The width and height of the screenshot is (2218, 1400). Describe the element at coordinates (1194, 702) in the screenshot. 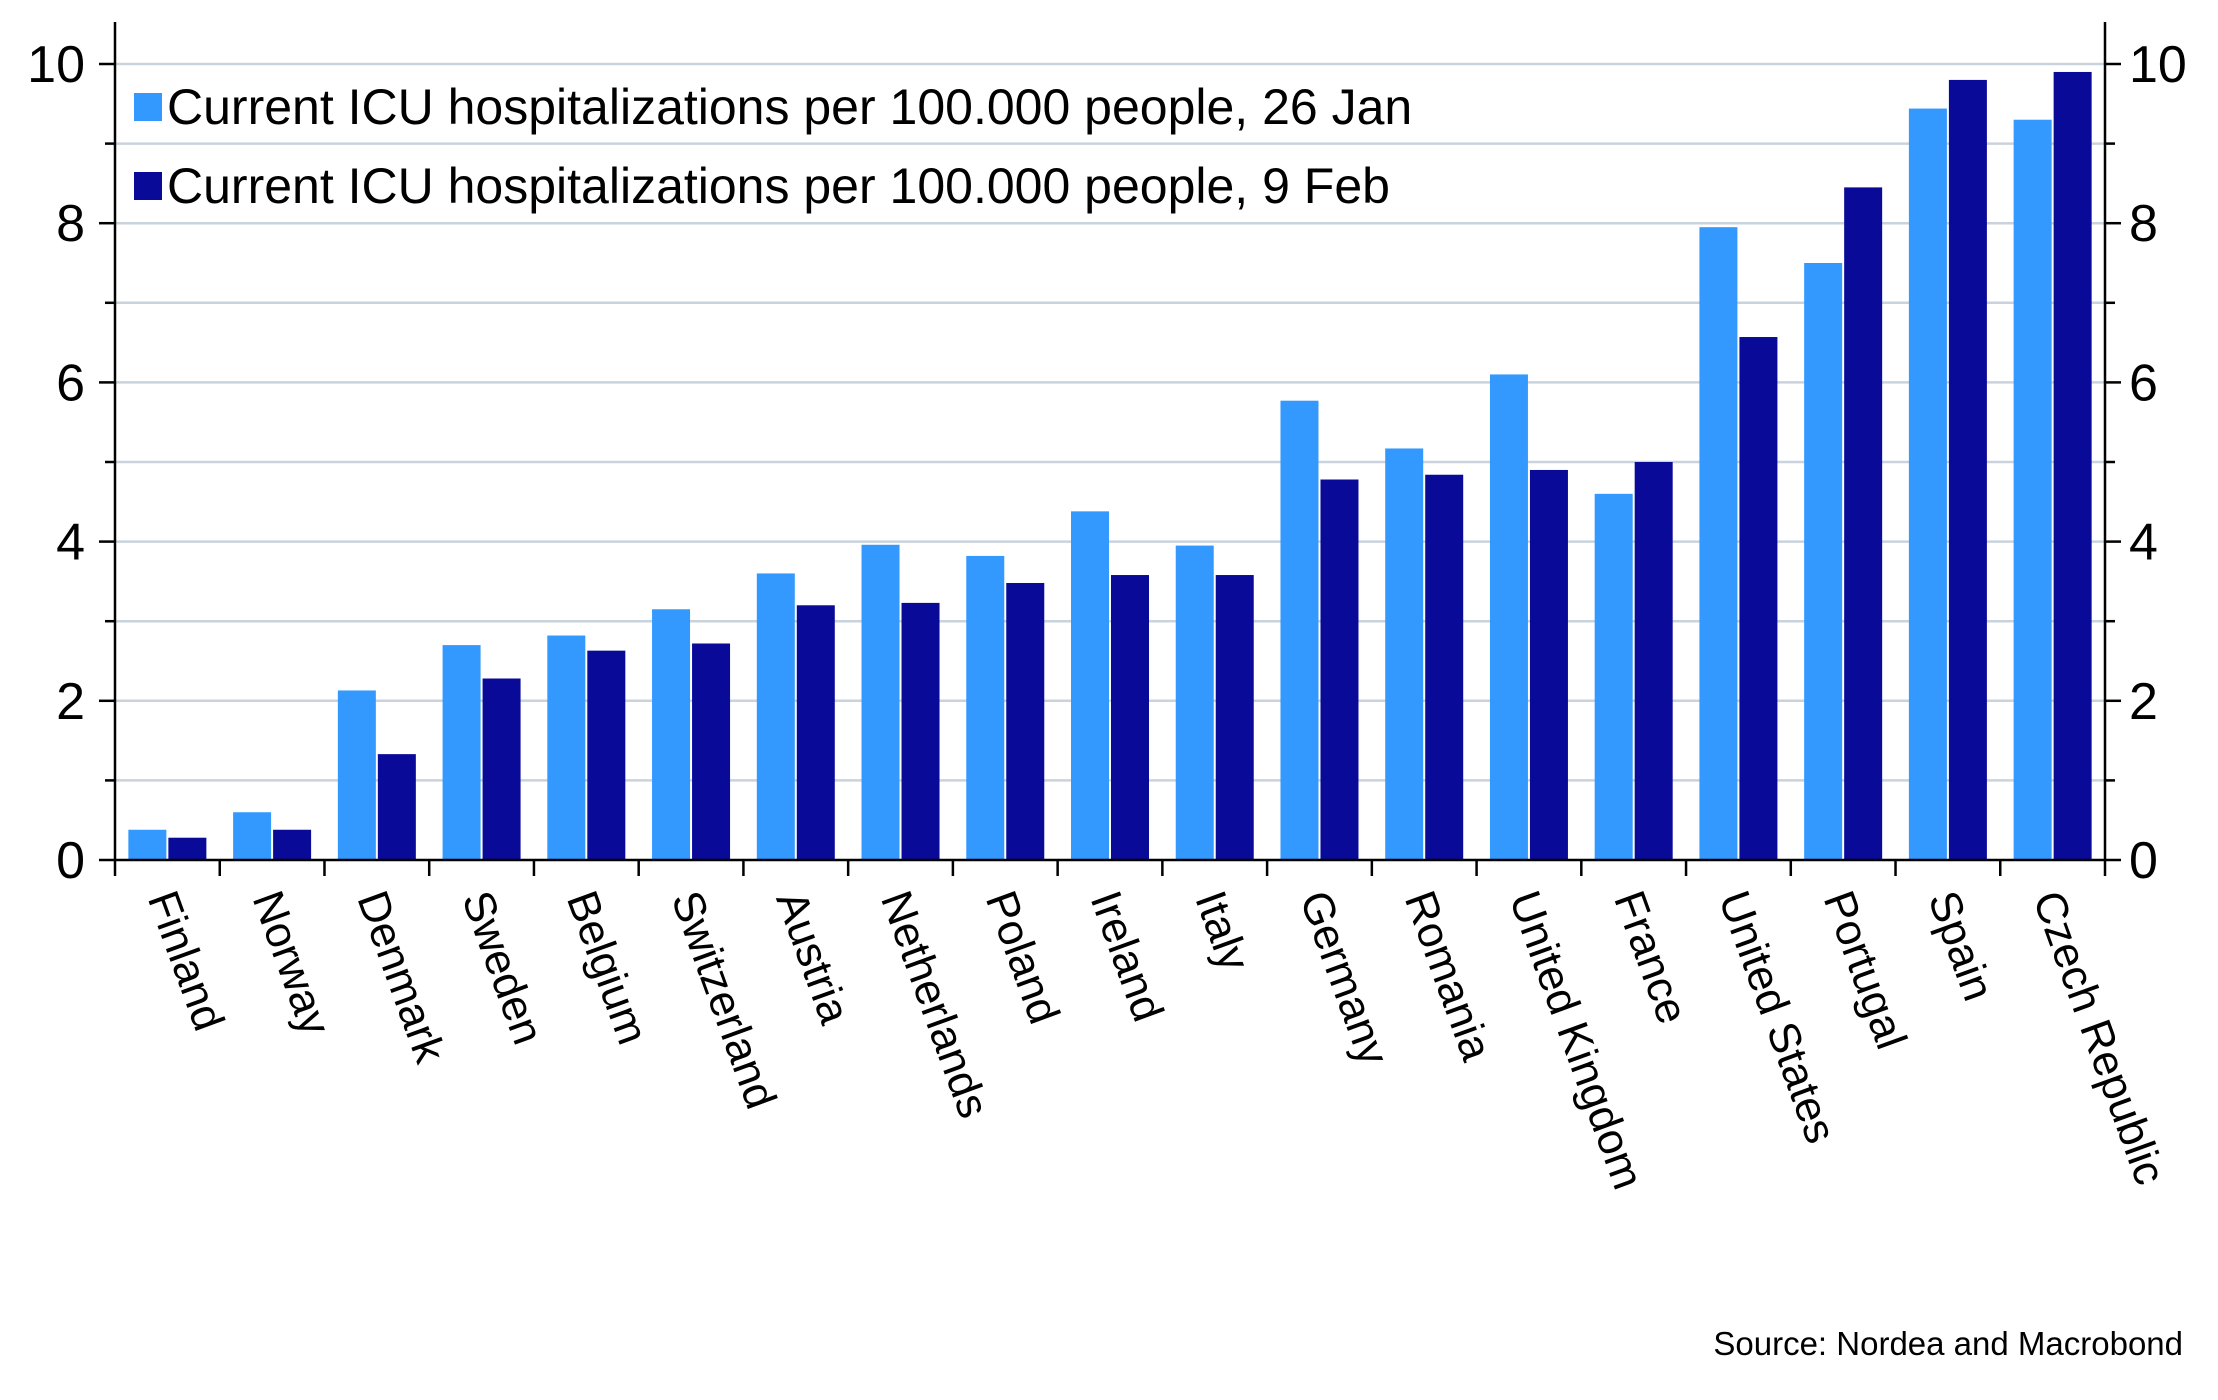

I see `bar-26-jan-italy` at that location.